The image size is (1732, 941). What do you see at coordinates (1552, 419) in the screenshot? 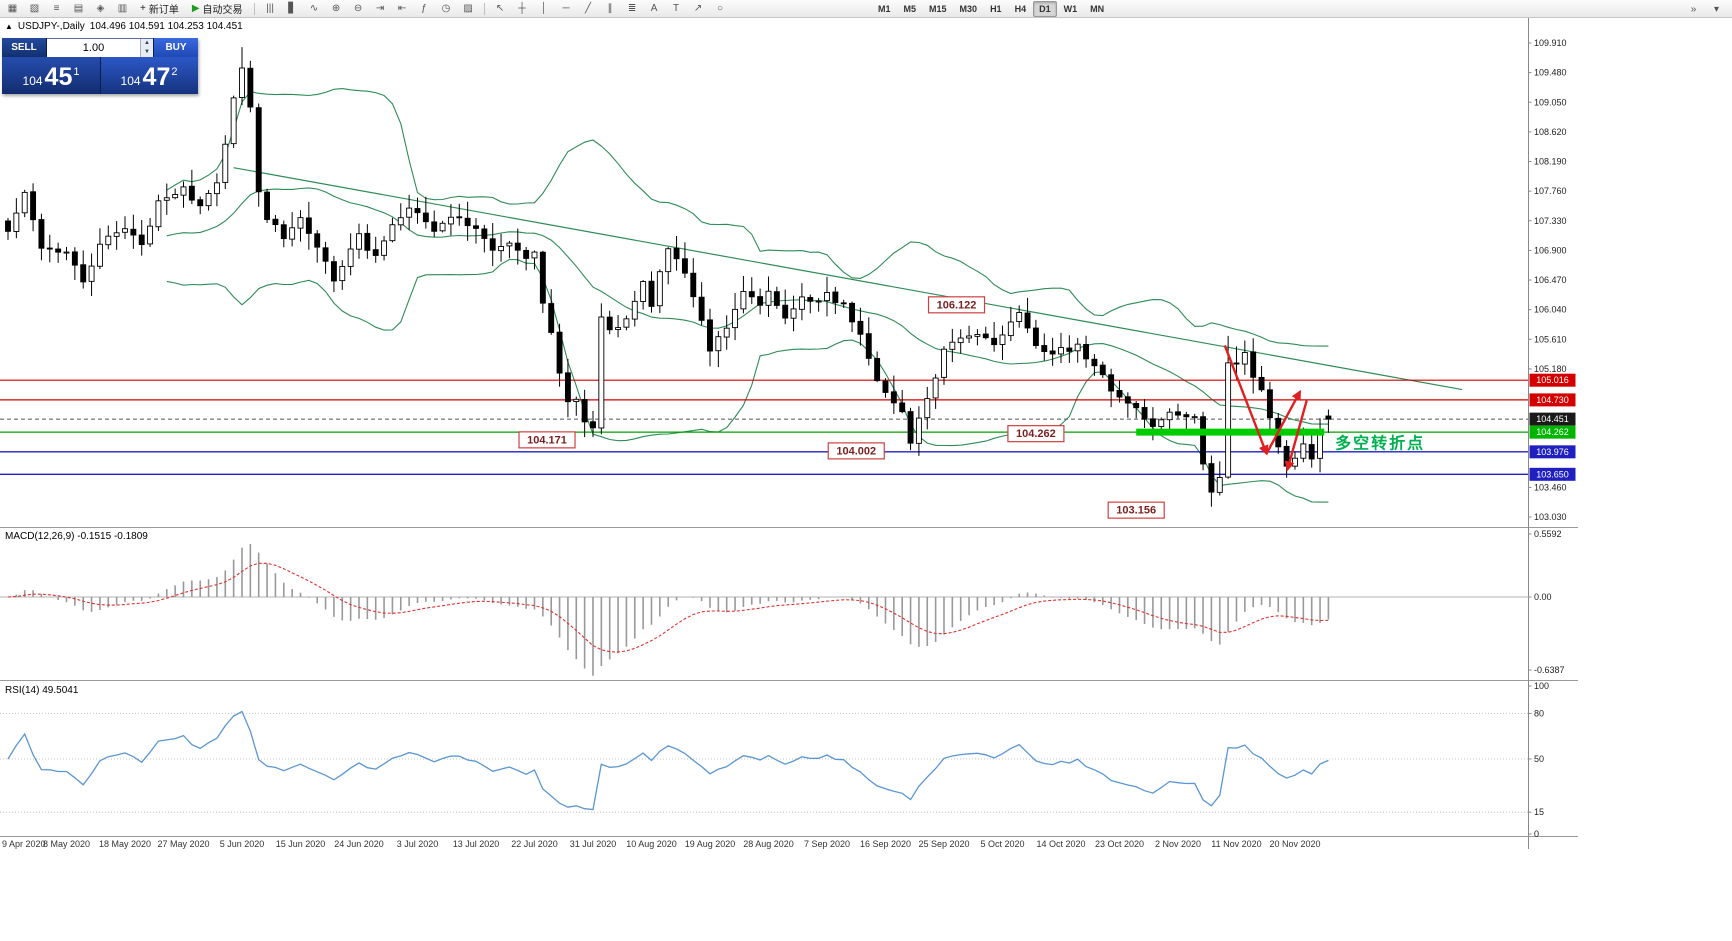
I see `svg-text: 104.451` at bounding box center [1552, 419].